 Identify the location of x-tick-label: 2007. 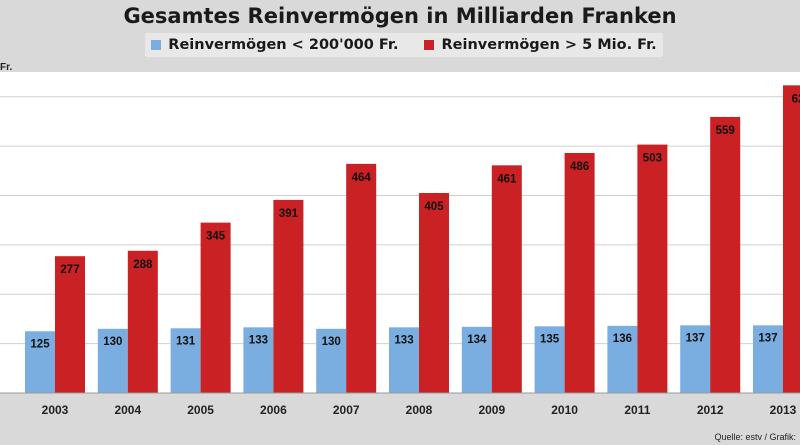
(346, 410).